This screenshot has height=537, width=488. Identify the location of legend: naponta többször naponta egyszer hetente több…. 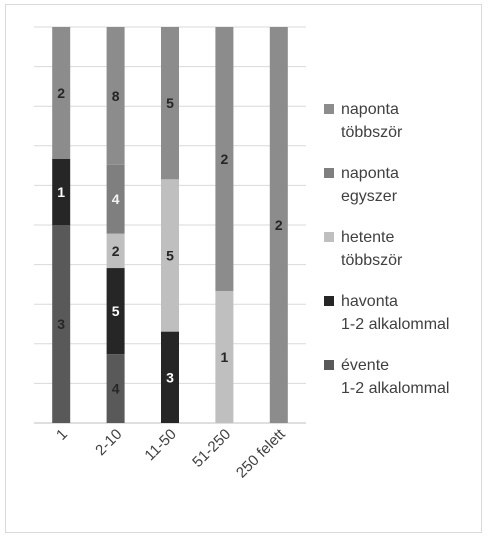
(386, 249).